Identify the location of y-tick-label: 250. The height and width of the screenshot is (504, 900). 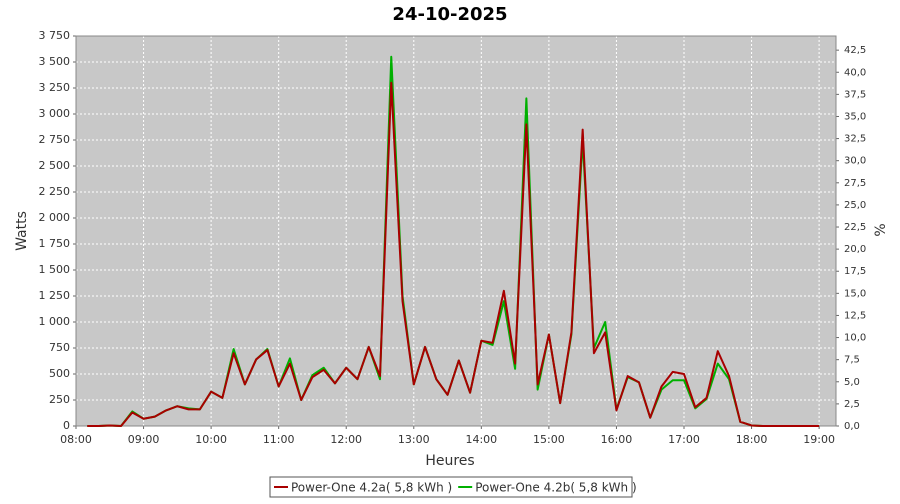
(59, 399).